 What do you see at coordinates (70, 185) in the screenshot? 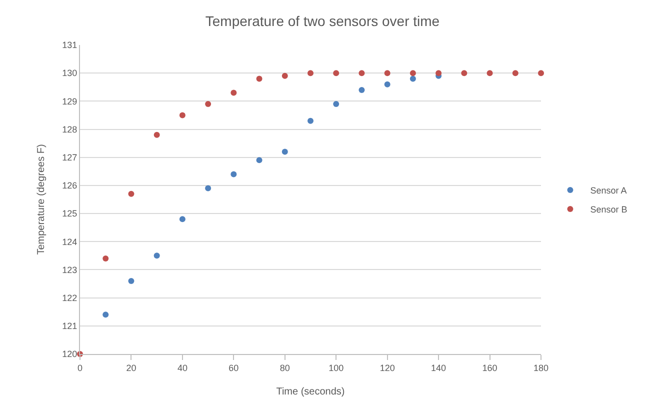
I see `y-tick-label: 126` at bounding box center [70, 185].